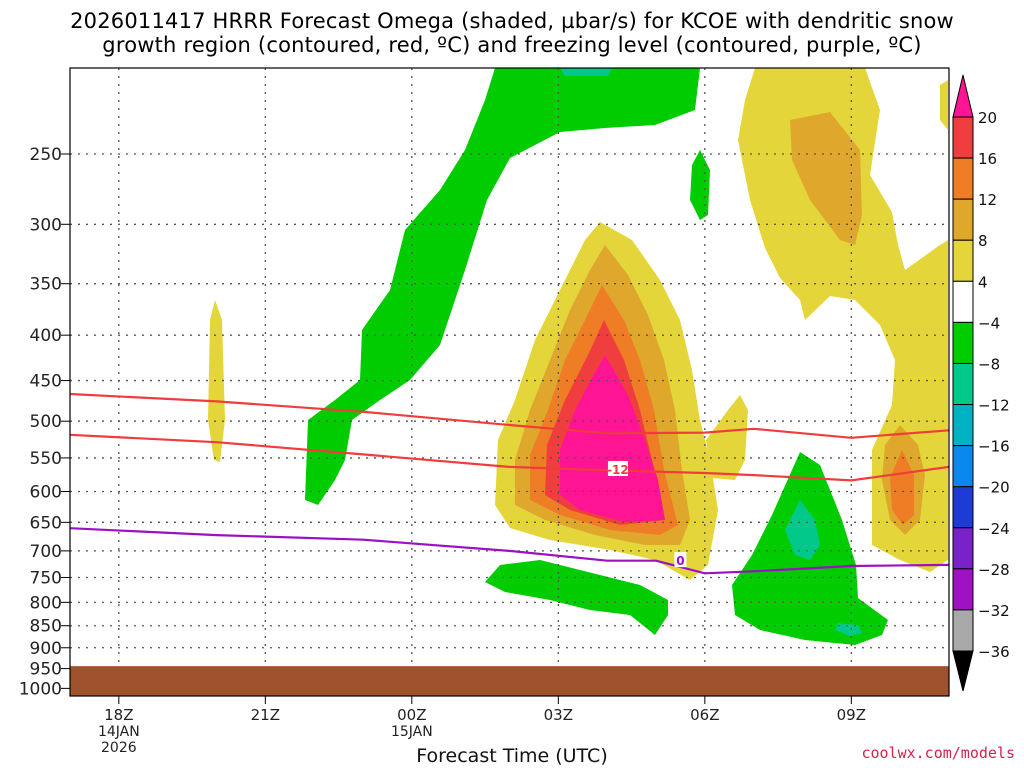 This screenshot has height=768, width=1024. I want to click on y-tick-label: 1000, so click(40, 689).